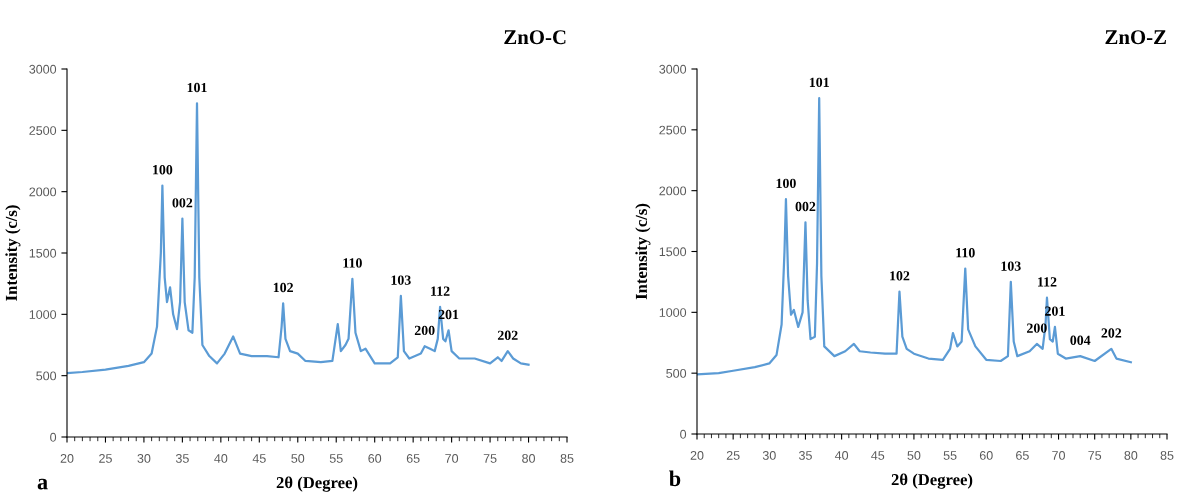 This screenshot has width=1188, height=504. What do you see at coordinates (424, 330) in the screenshot?
I see `annotation: 200` at bounding box center [424, 330].